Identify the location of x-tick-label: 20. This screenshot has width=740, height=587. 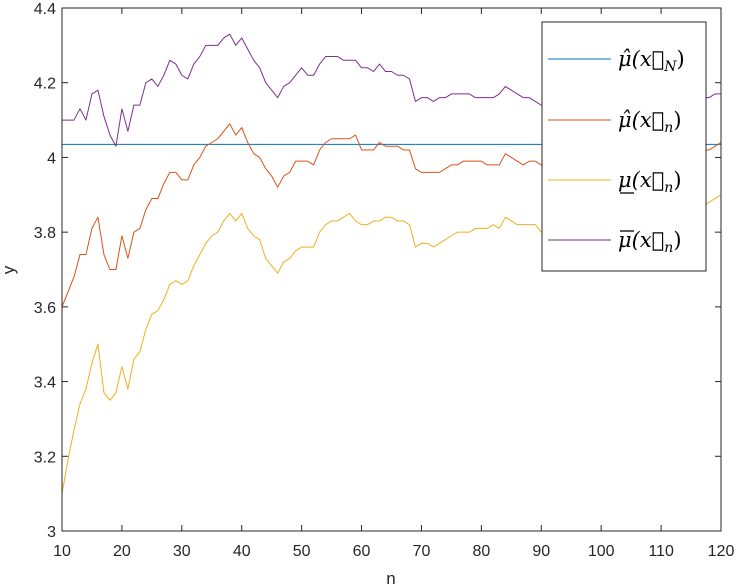
(122, 551).